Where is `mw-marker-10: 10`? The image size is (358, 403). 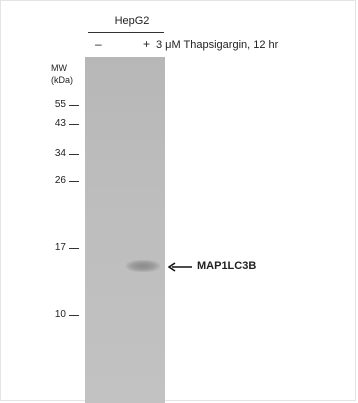
mw-marker-10: 10 is located at coordinates (63, 315).